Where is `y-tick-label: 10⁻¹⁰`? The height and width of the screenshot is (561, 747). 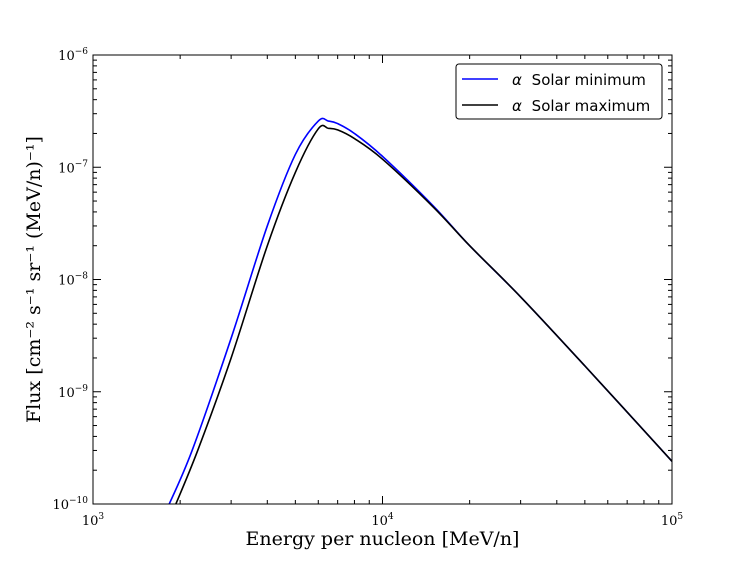 y-tick-label: 10⁻¹⁰ is located at coordinates (70, 504).